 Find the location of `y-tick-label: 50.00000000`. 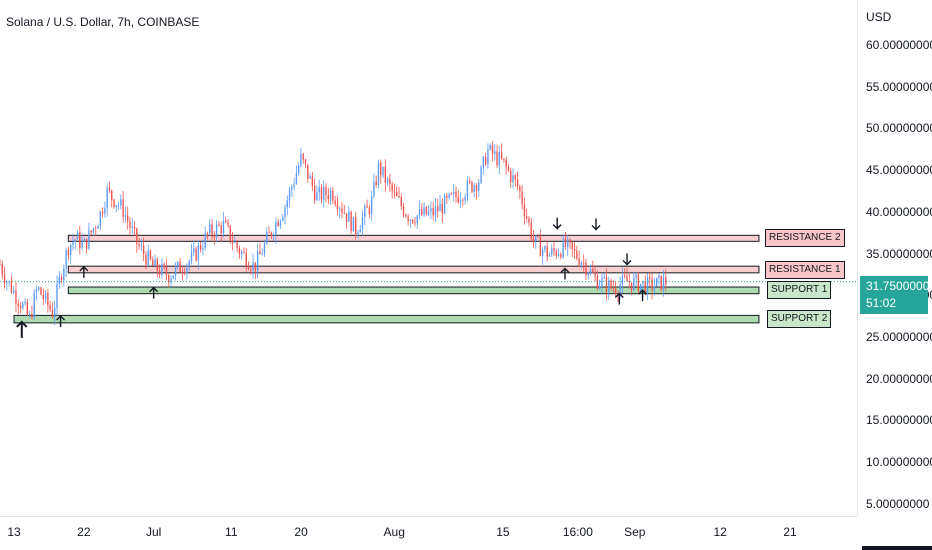

y-tick-label: 50.00000000 is located at coordinates (899, 128).